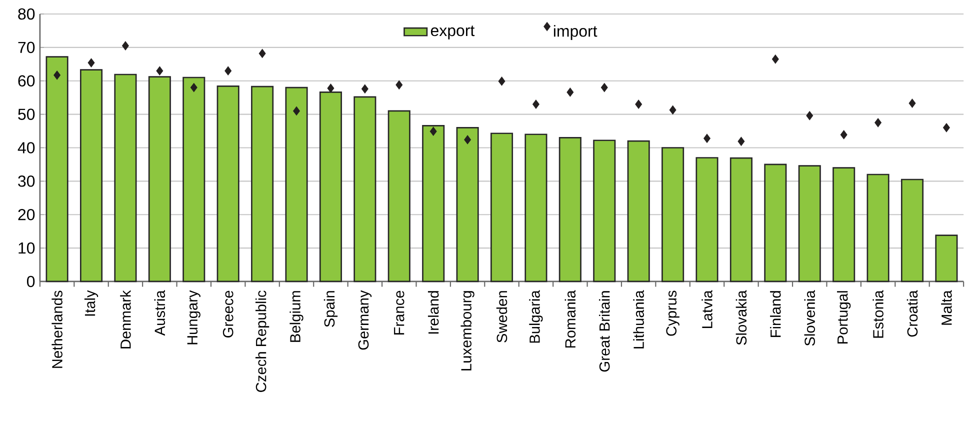  I want to click on x-tick-label: Czech Republic, so click(262, 341).